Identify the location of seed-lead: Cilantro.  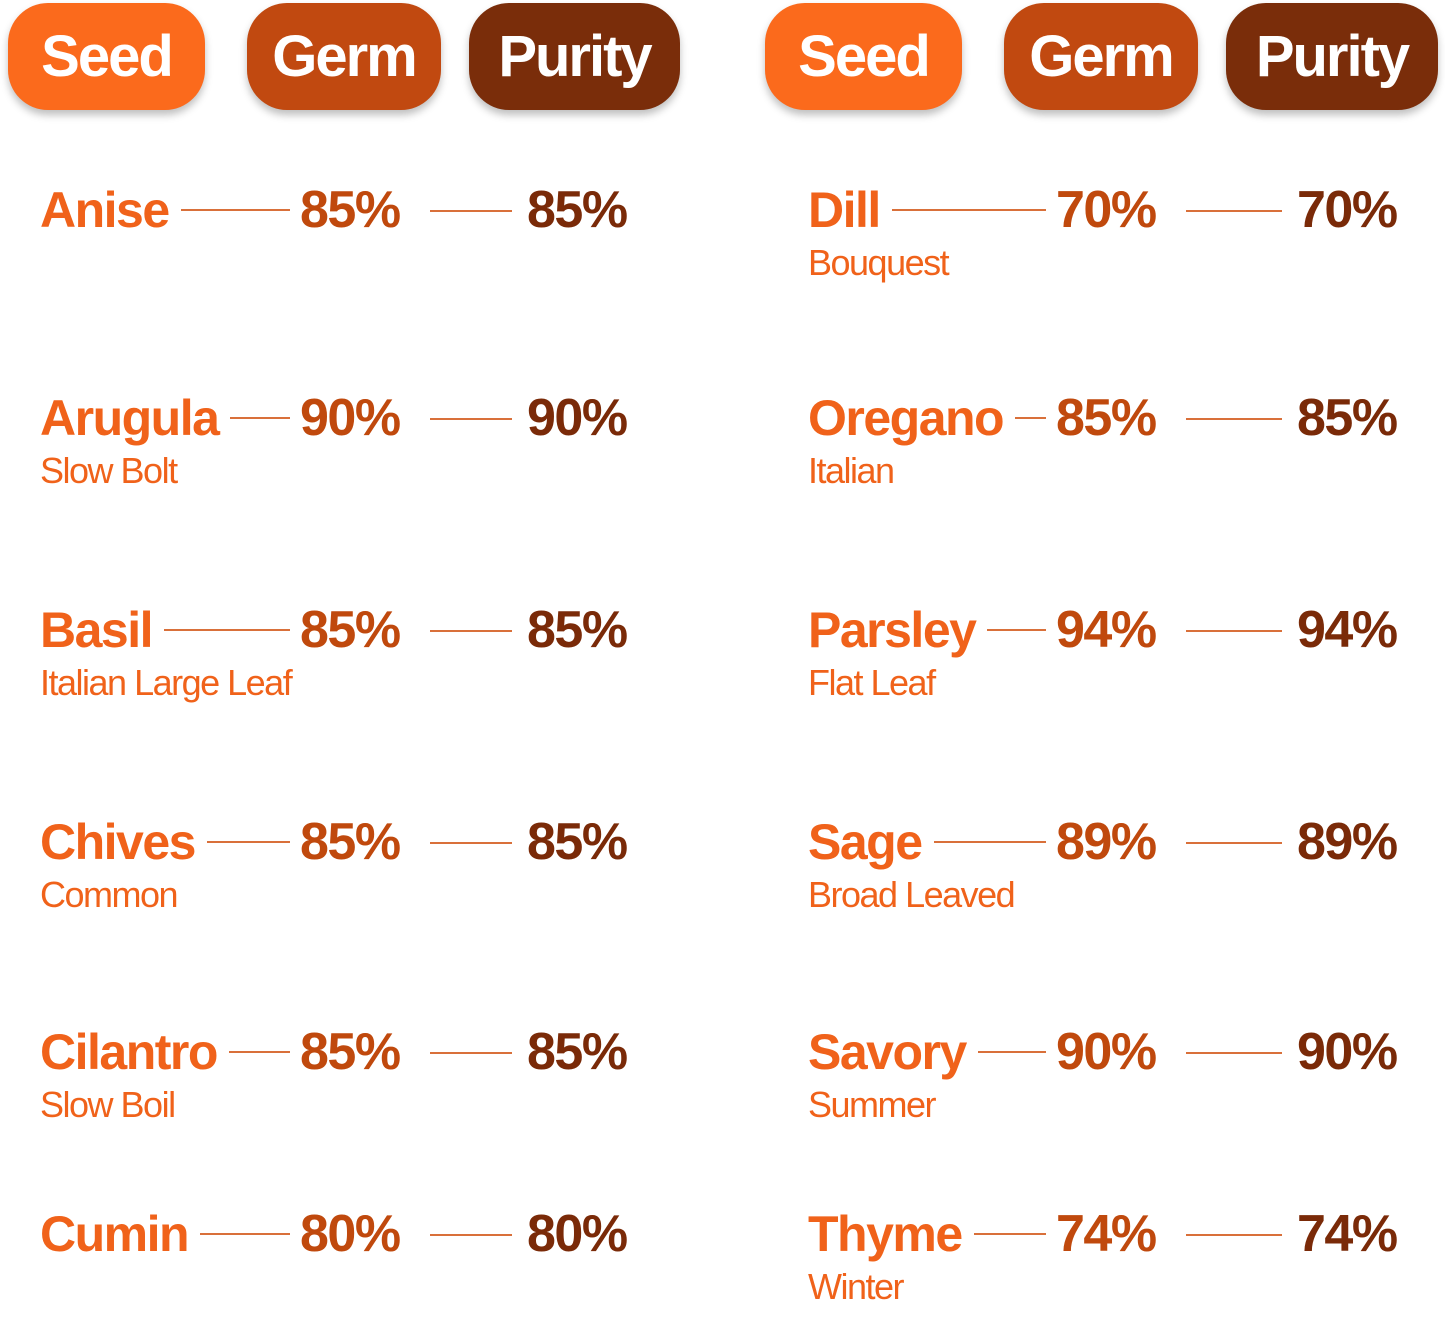
(165, 1052).